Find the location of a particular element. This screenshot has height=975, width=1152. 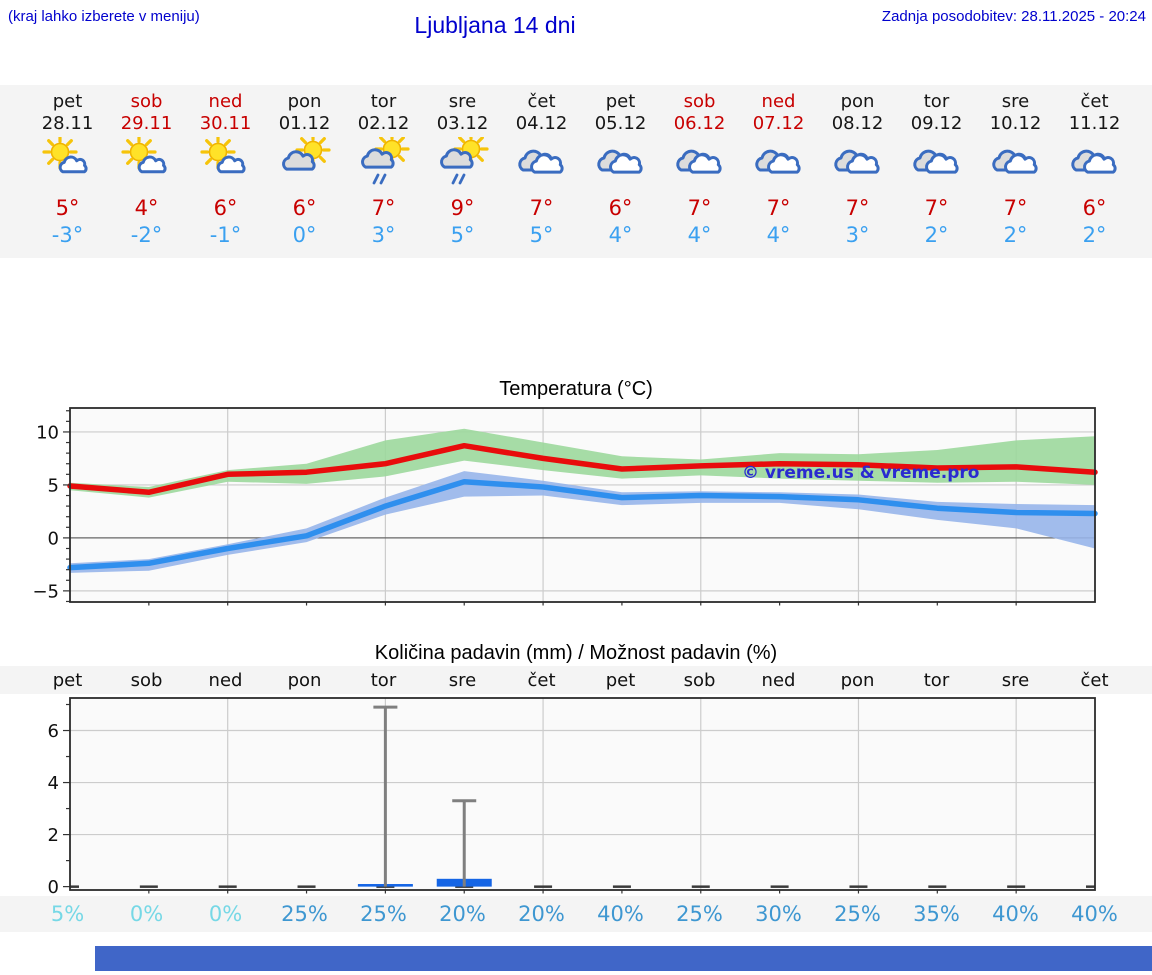

precip-day-label: ned is located at coordinates (225, 680).